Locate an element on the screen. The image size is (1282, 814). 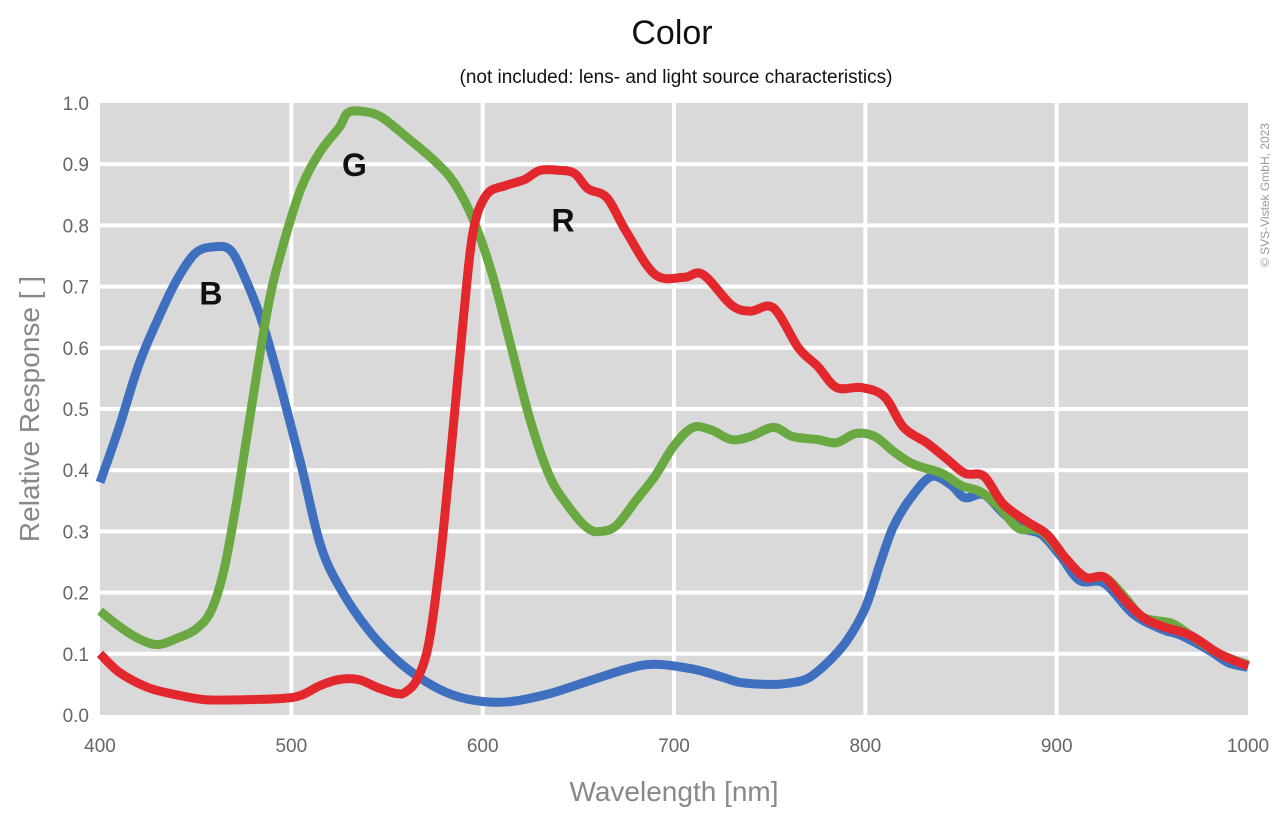
x-tick-label: 800 is located at coordinates (865, 746).